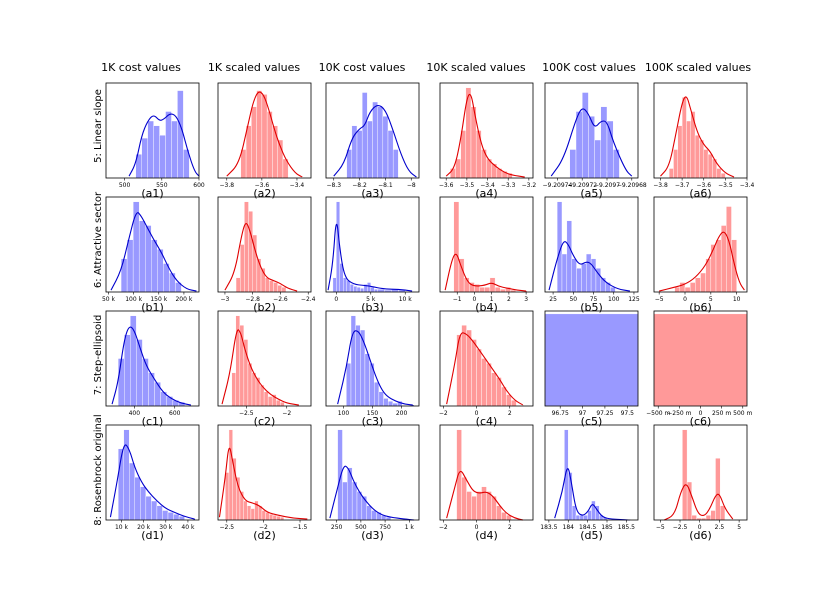  Describe the element at coordinates (492, 299) in the screenshot. I see `x-tick-label: 1` at that location.